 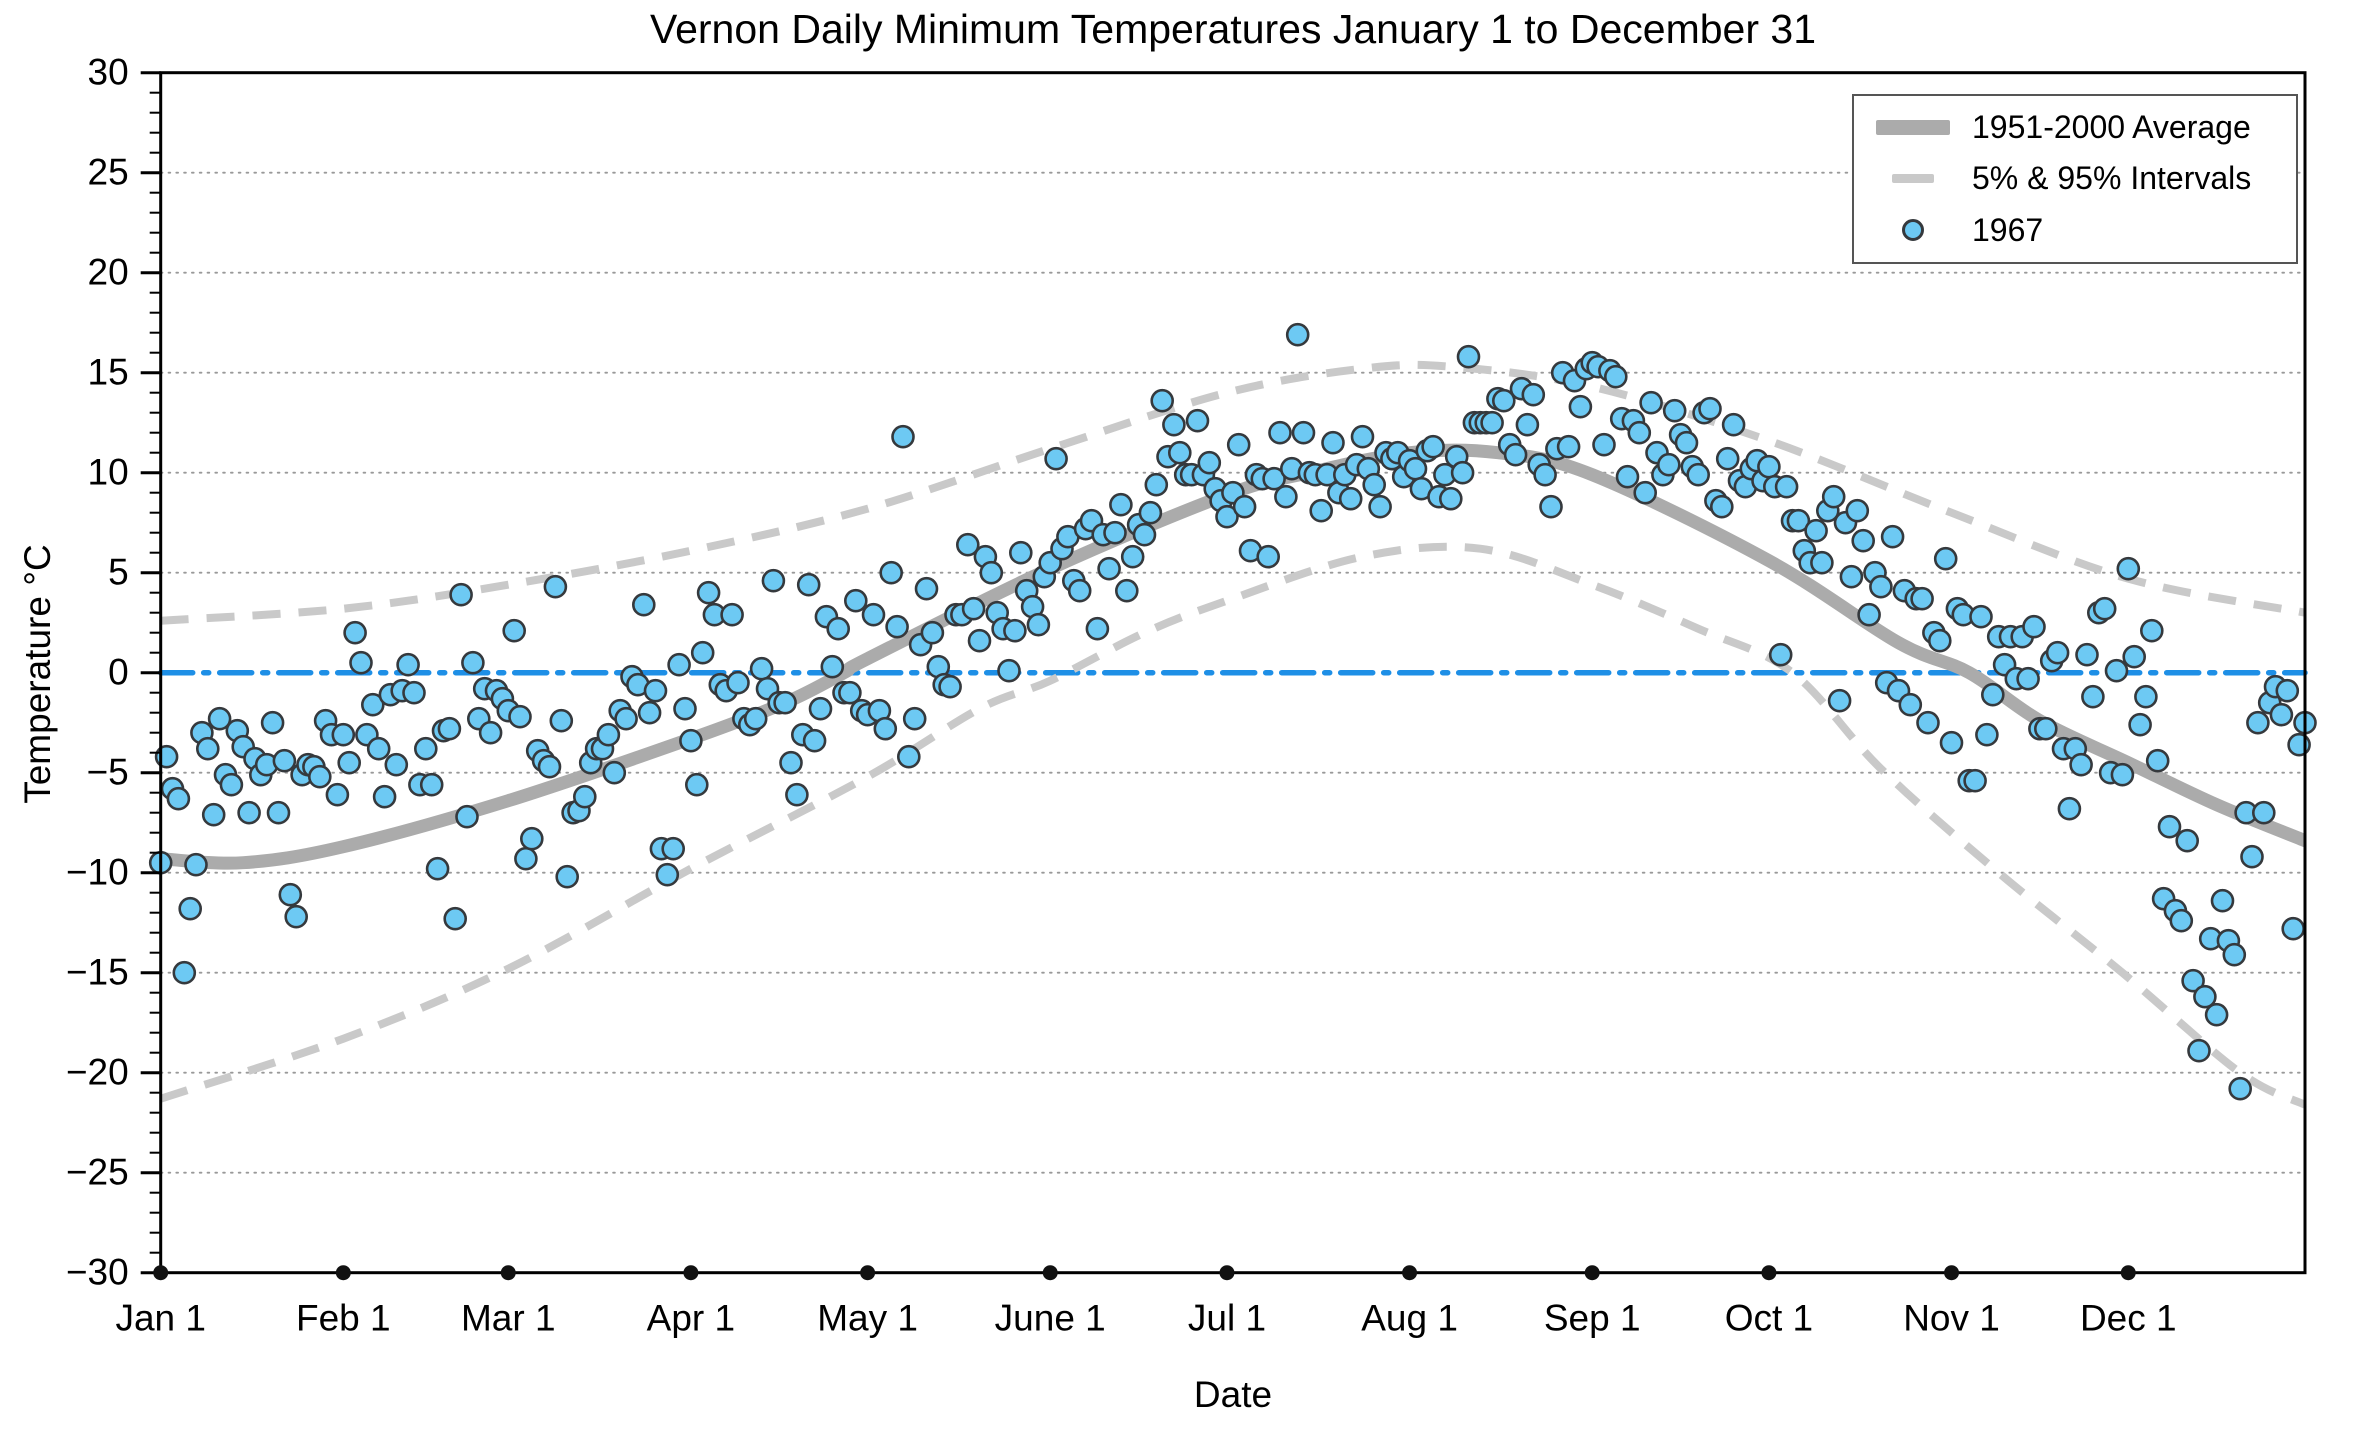 What do you see at coordinates (343, 1318) in the screenshot?
I see `x-tick-label: Feb 1` at bounding box center [343, 1318].